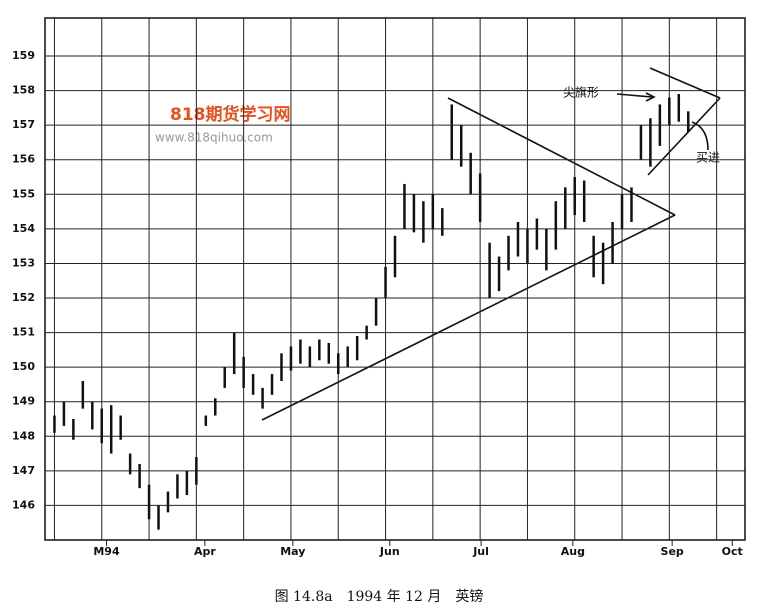 The height and width of the screenshot is (614, 758). I want to click on trend-line, so click(561, 156).